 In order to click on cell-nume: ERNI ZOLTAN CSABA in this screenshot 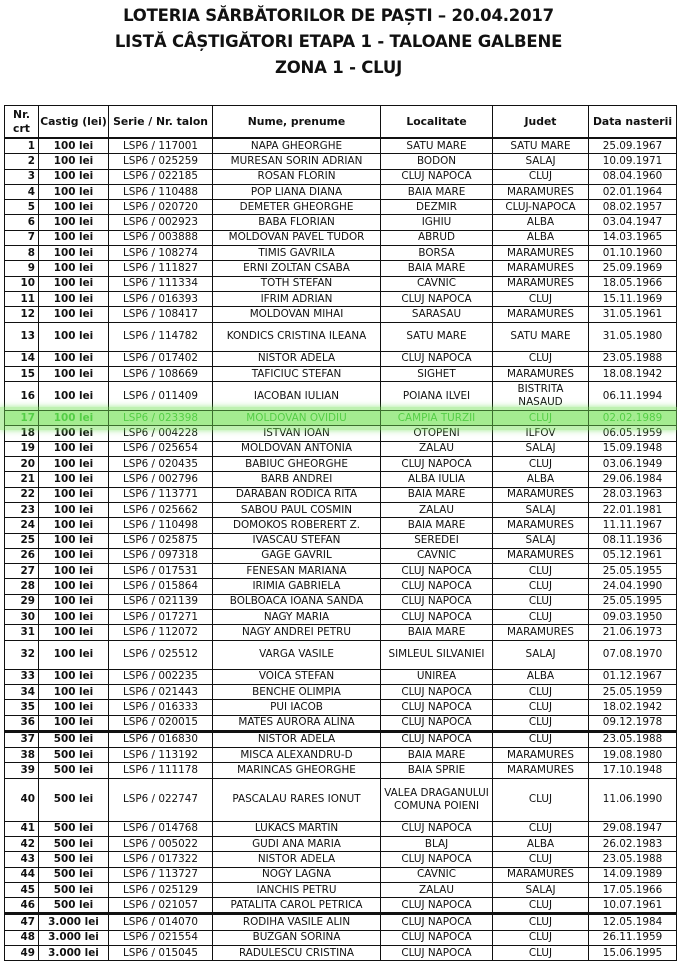, I will do `click(296, 268)`.